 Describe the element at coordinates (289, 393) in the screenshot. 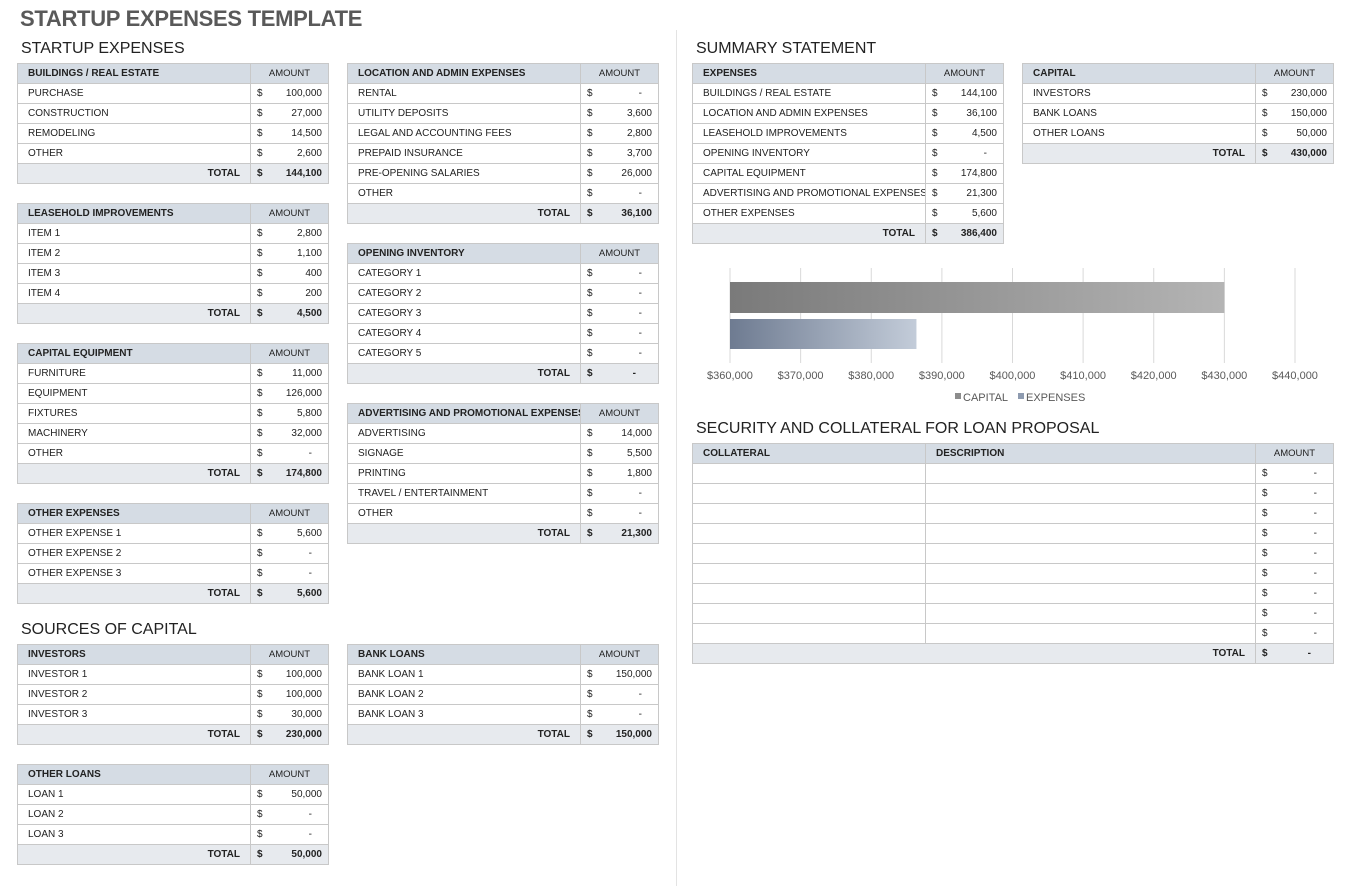

I see `row-amount-cell: $126,000` at that location.